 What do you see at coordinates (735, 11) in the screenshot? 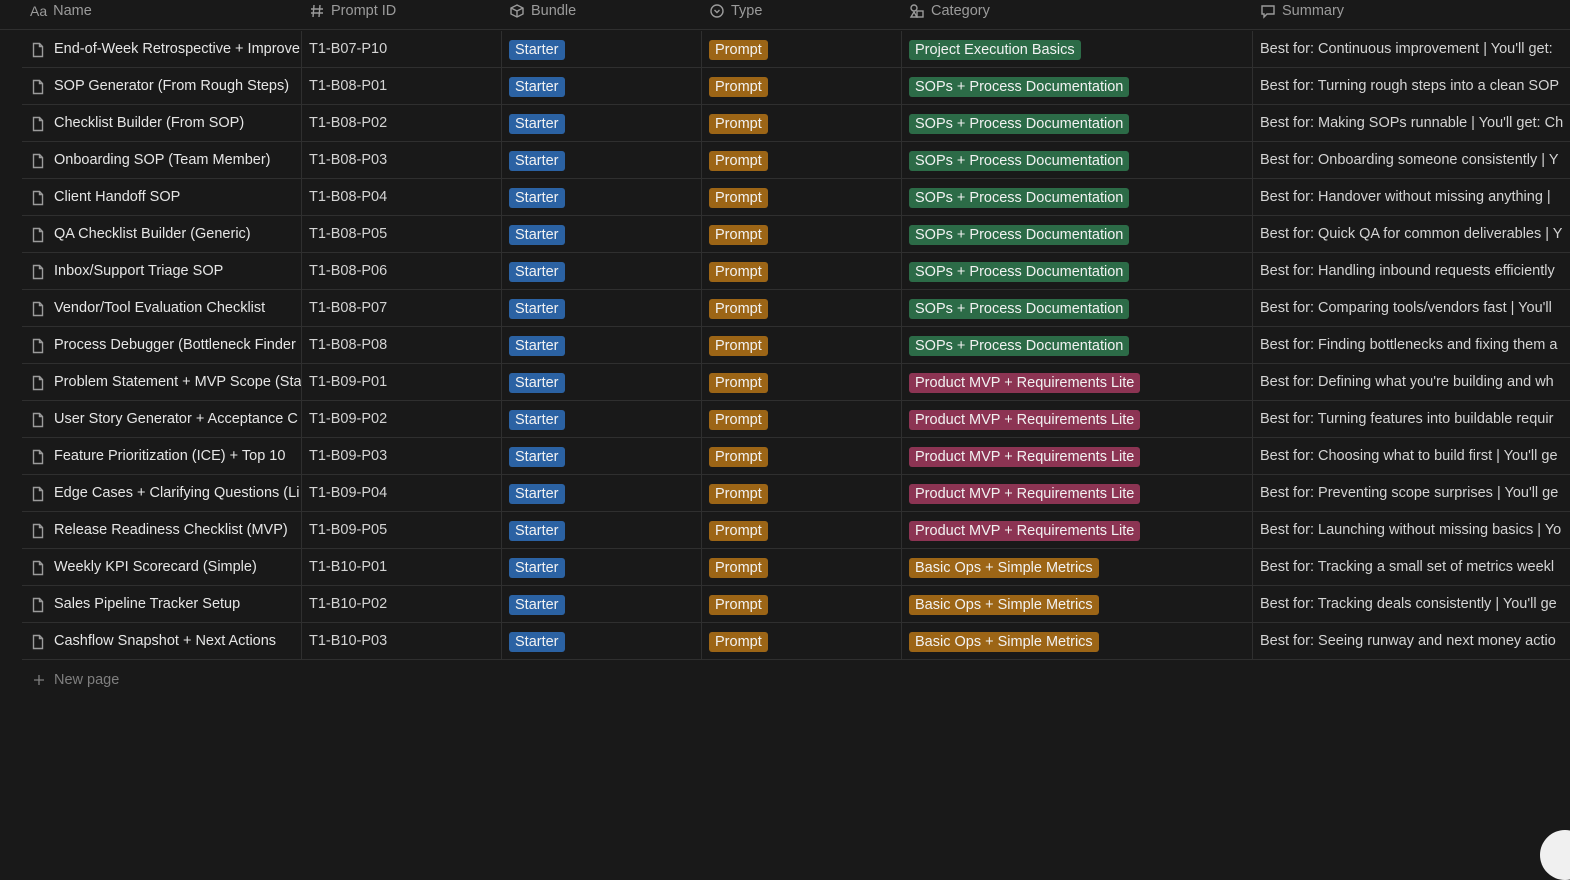
I see `column-header: Type` at bounding box center [735, 11].